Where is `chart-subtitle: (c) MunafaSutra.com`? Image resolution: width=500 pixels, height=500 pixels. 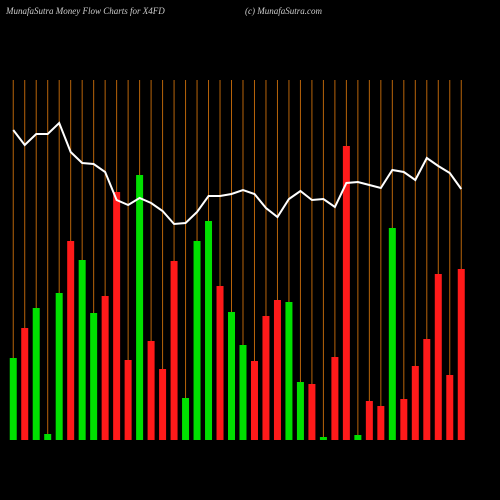 chart-subtitle: (c) MunafaSutra.com is located at coordinates (283, 11).